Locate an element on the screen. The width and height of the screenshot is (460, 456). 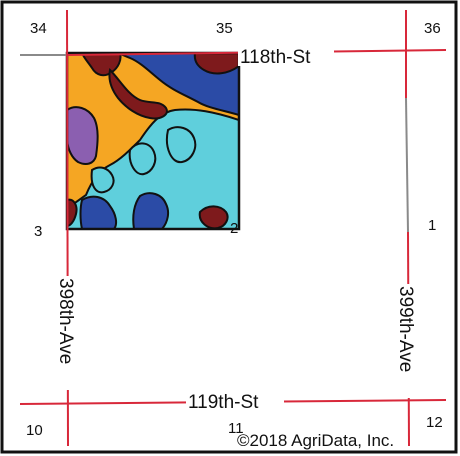
section-number-field-corner: 2 is located at coordinates (234, 228).